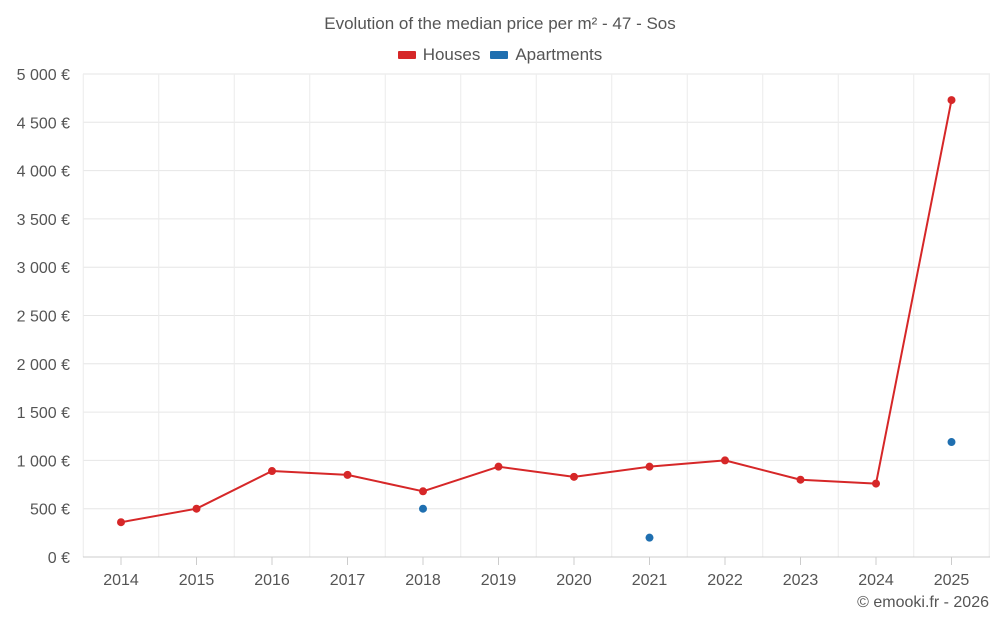 This screenshot has width=1000, height=625. What do you see at coordinates (43, 75) in the screenshot?
I see `y-tick-label: 5 000 €` at bounding box center [43, 75].